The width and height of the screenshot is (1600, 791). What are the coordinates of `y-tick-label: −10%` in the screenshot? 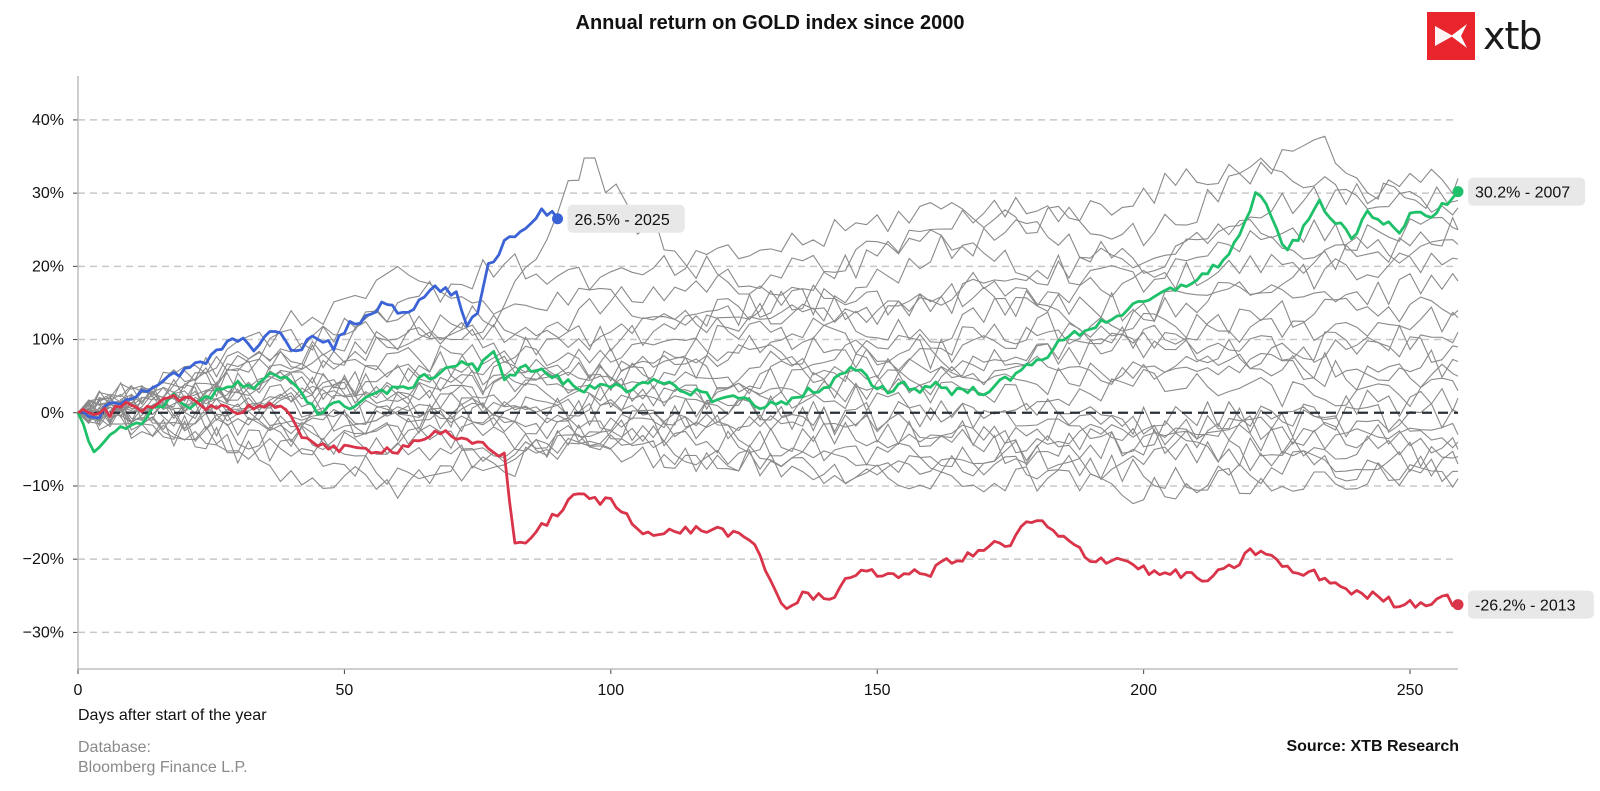 It's located at (43, 486).